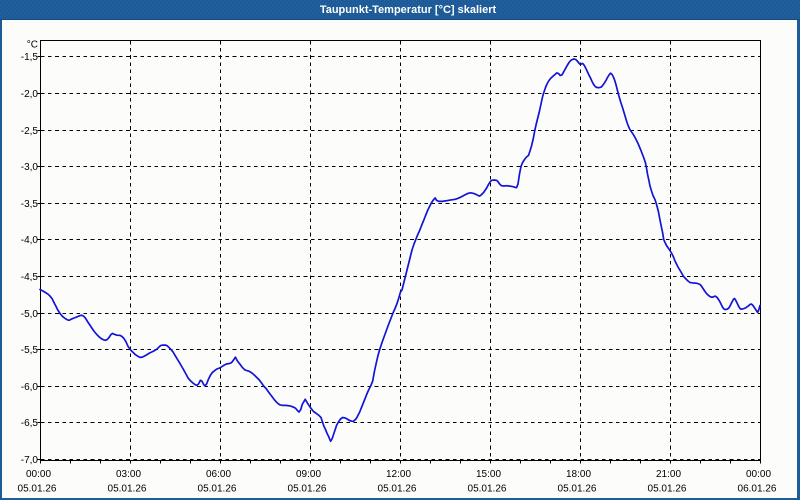 This screenshot has height=500, width=800. I want to click on svg-text: 09:00, so click(308, 474).